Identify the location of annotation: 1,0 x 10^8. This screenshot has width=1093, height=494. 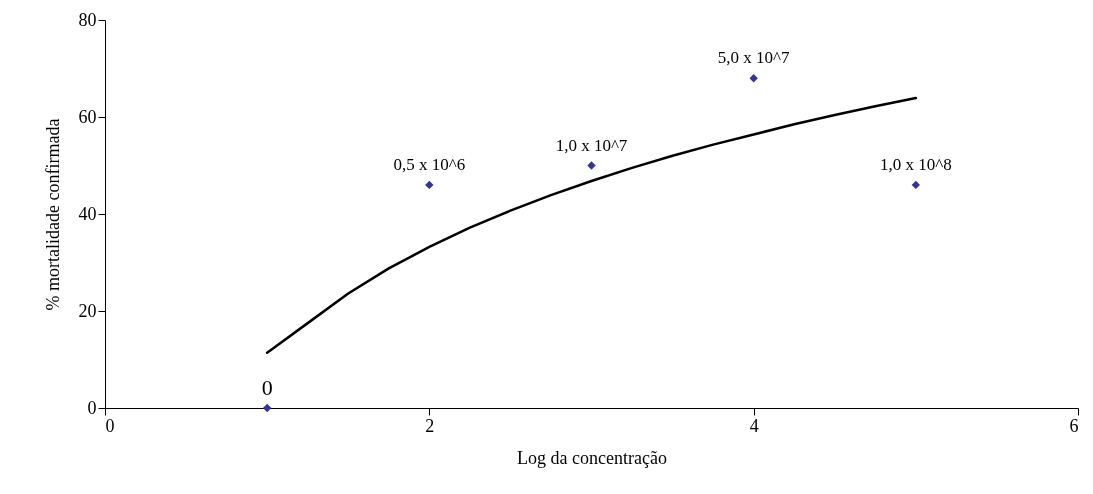
(915, 164).